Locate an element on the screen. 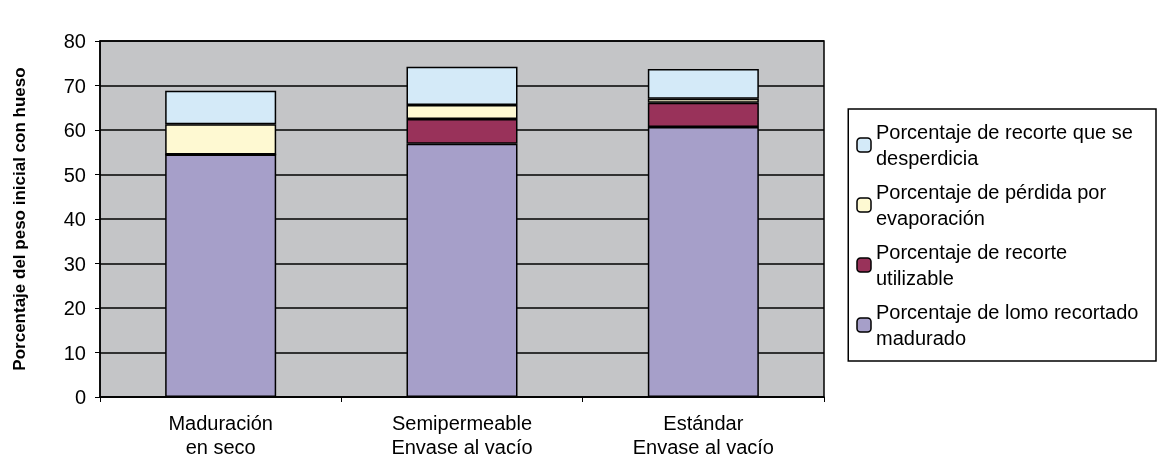 This screenshot has width=1162, height=470. x-tick-label: Semipermeable Envase al vacío is located at coordinates (462, 435).